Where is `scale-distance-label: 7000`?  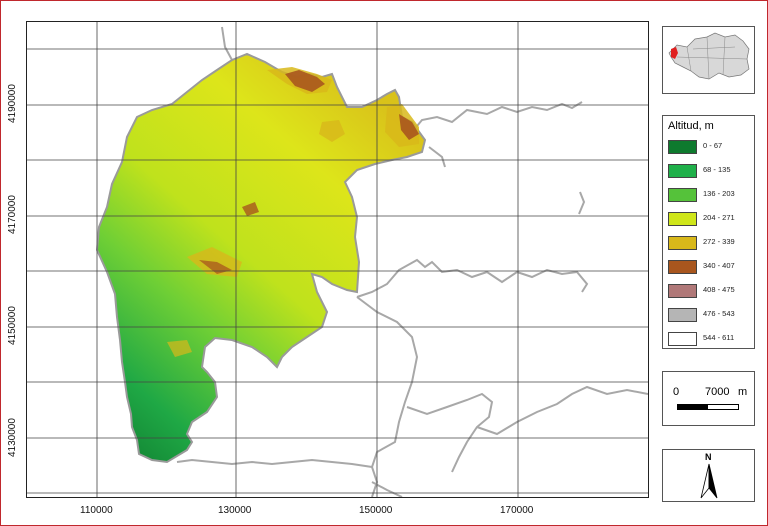 scale-distance-label: 7000 is located at coordinates (717, 392).